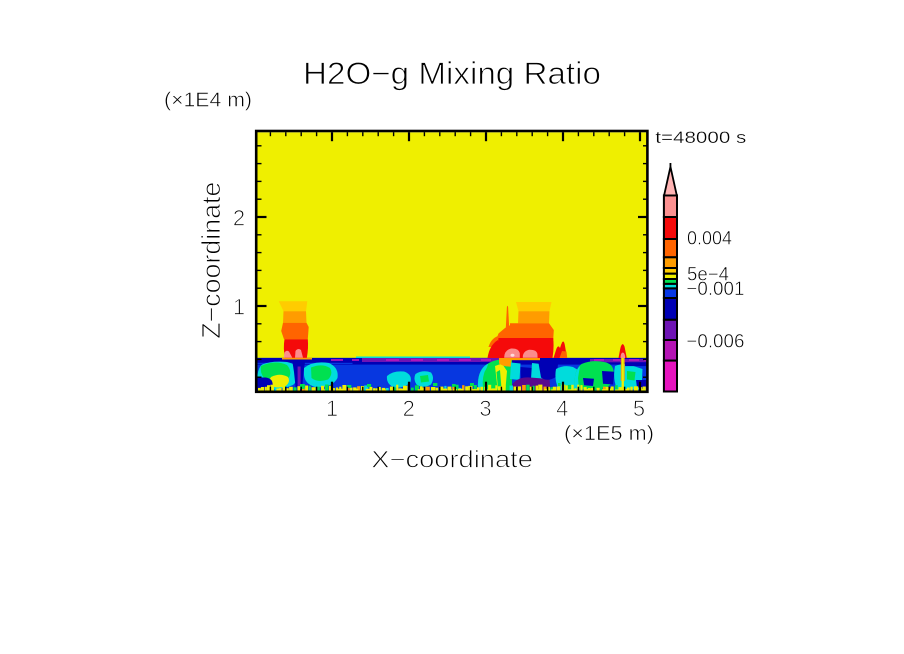  Describe the element at coordinates (485, 408) in the screenshot. I see `svg-text: 3` at that location.